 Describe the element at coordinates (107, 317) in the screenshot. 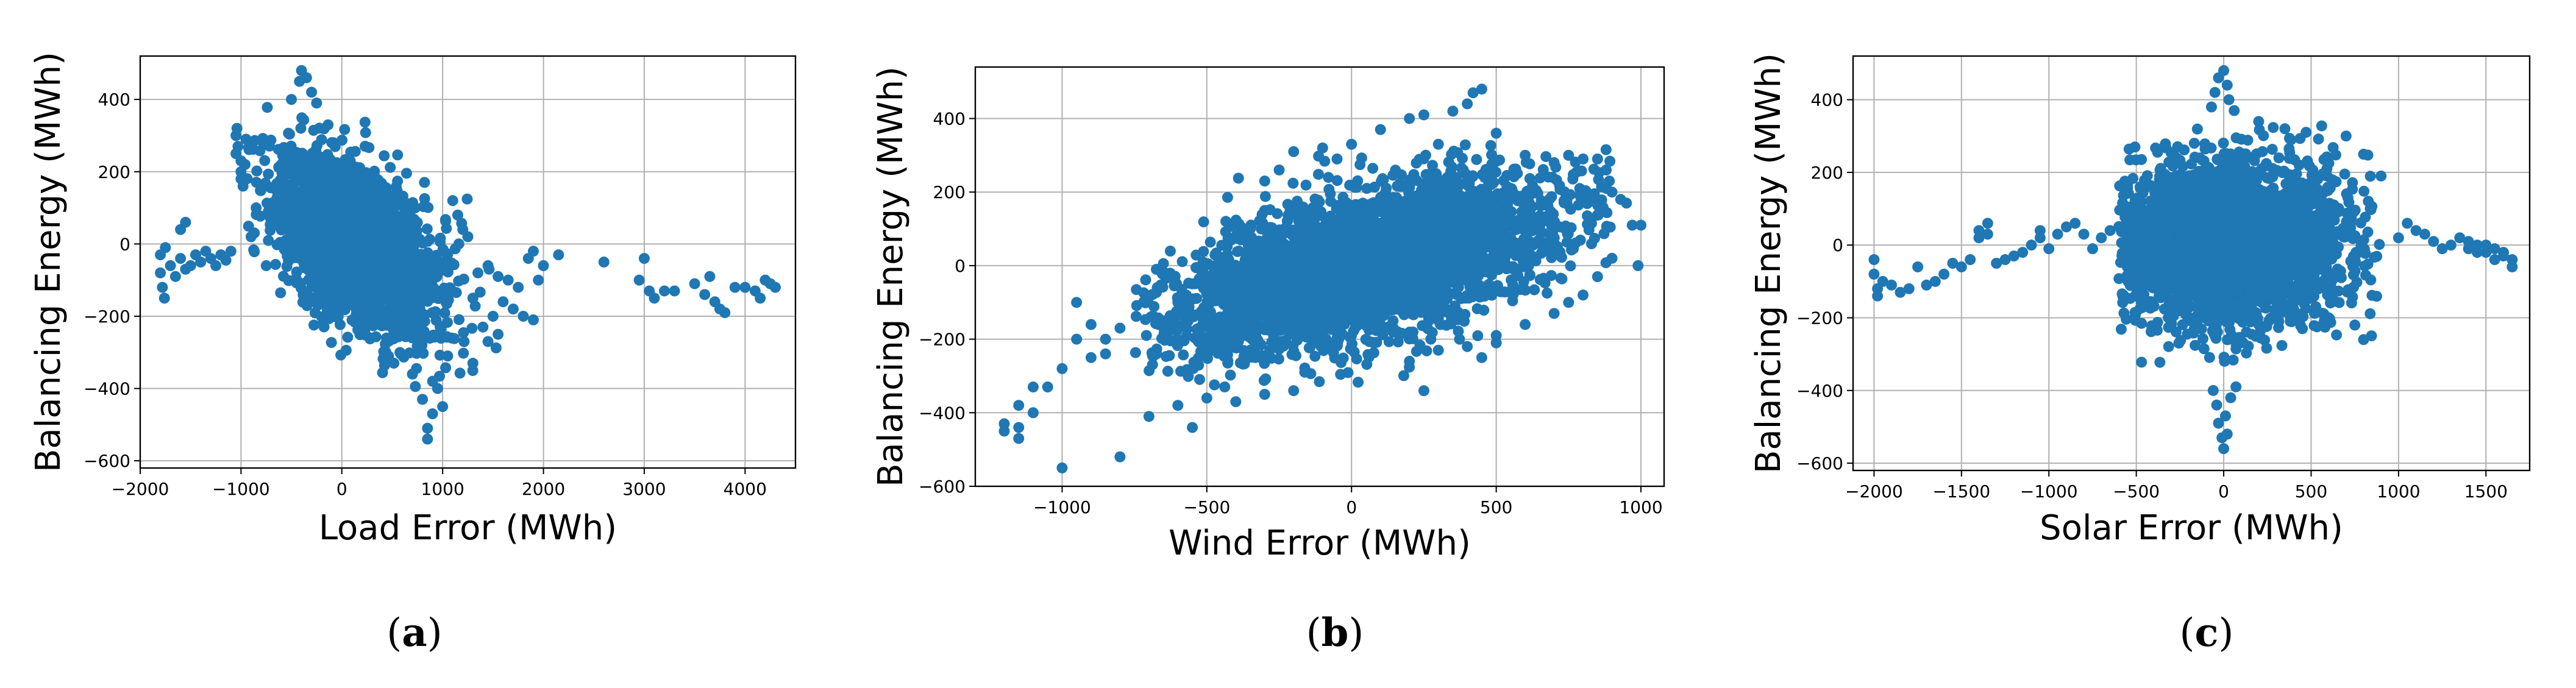

I see `y-tick-label: −200` at that location.